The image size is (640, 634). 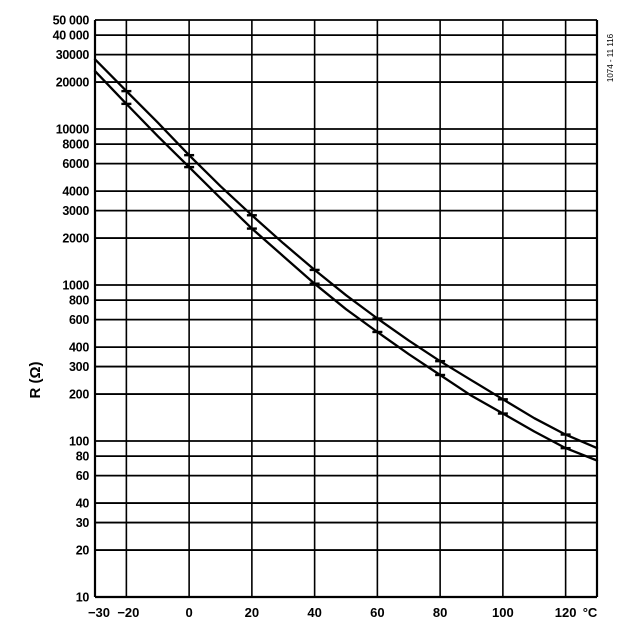 I want to click on y-tick-label: 20000, so click(x=73, y=83).